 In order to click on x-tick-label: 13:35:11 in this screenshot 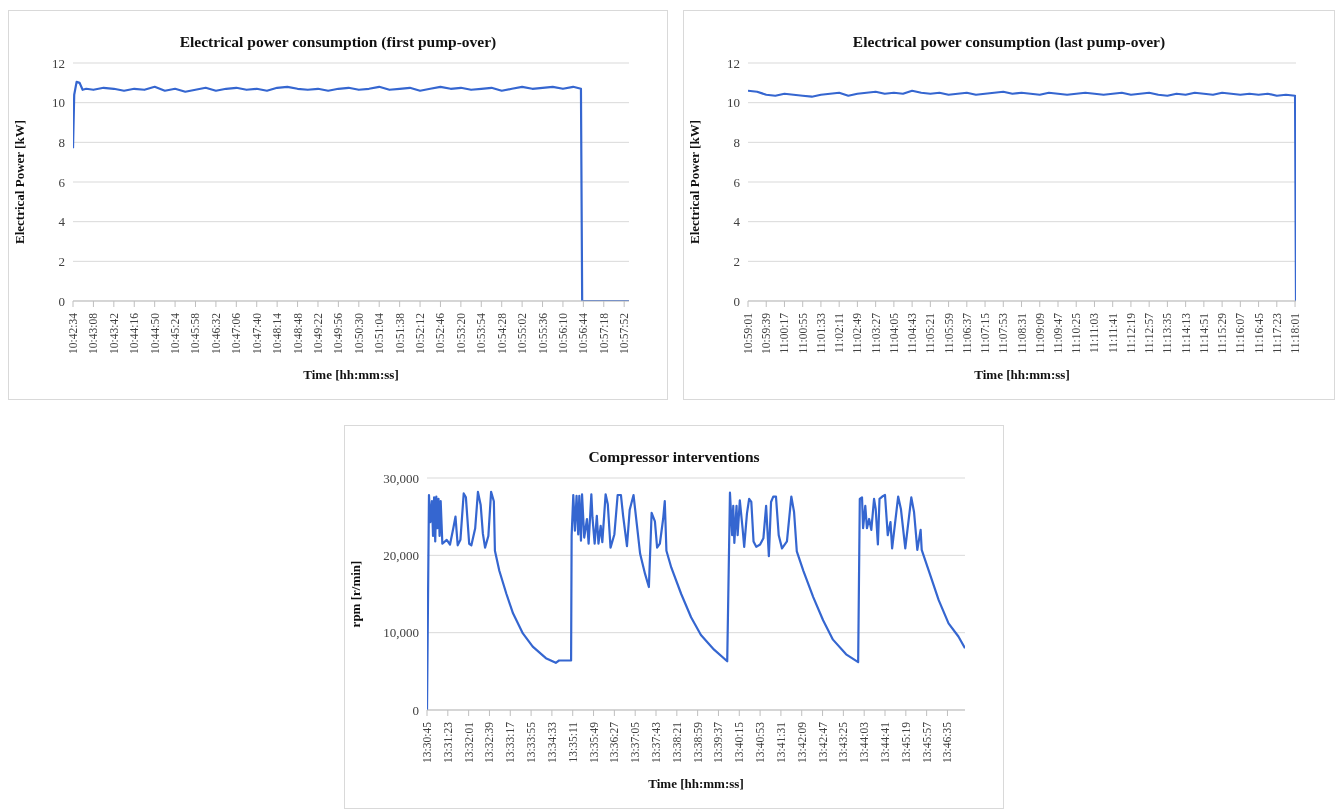, I will do `click(572, 742)`.